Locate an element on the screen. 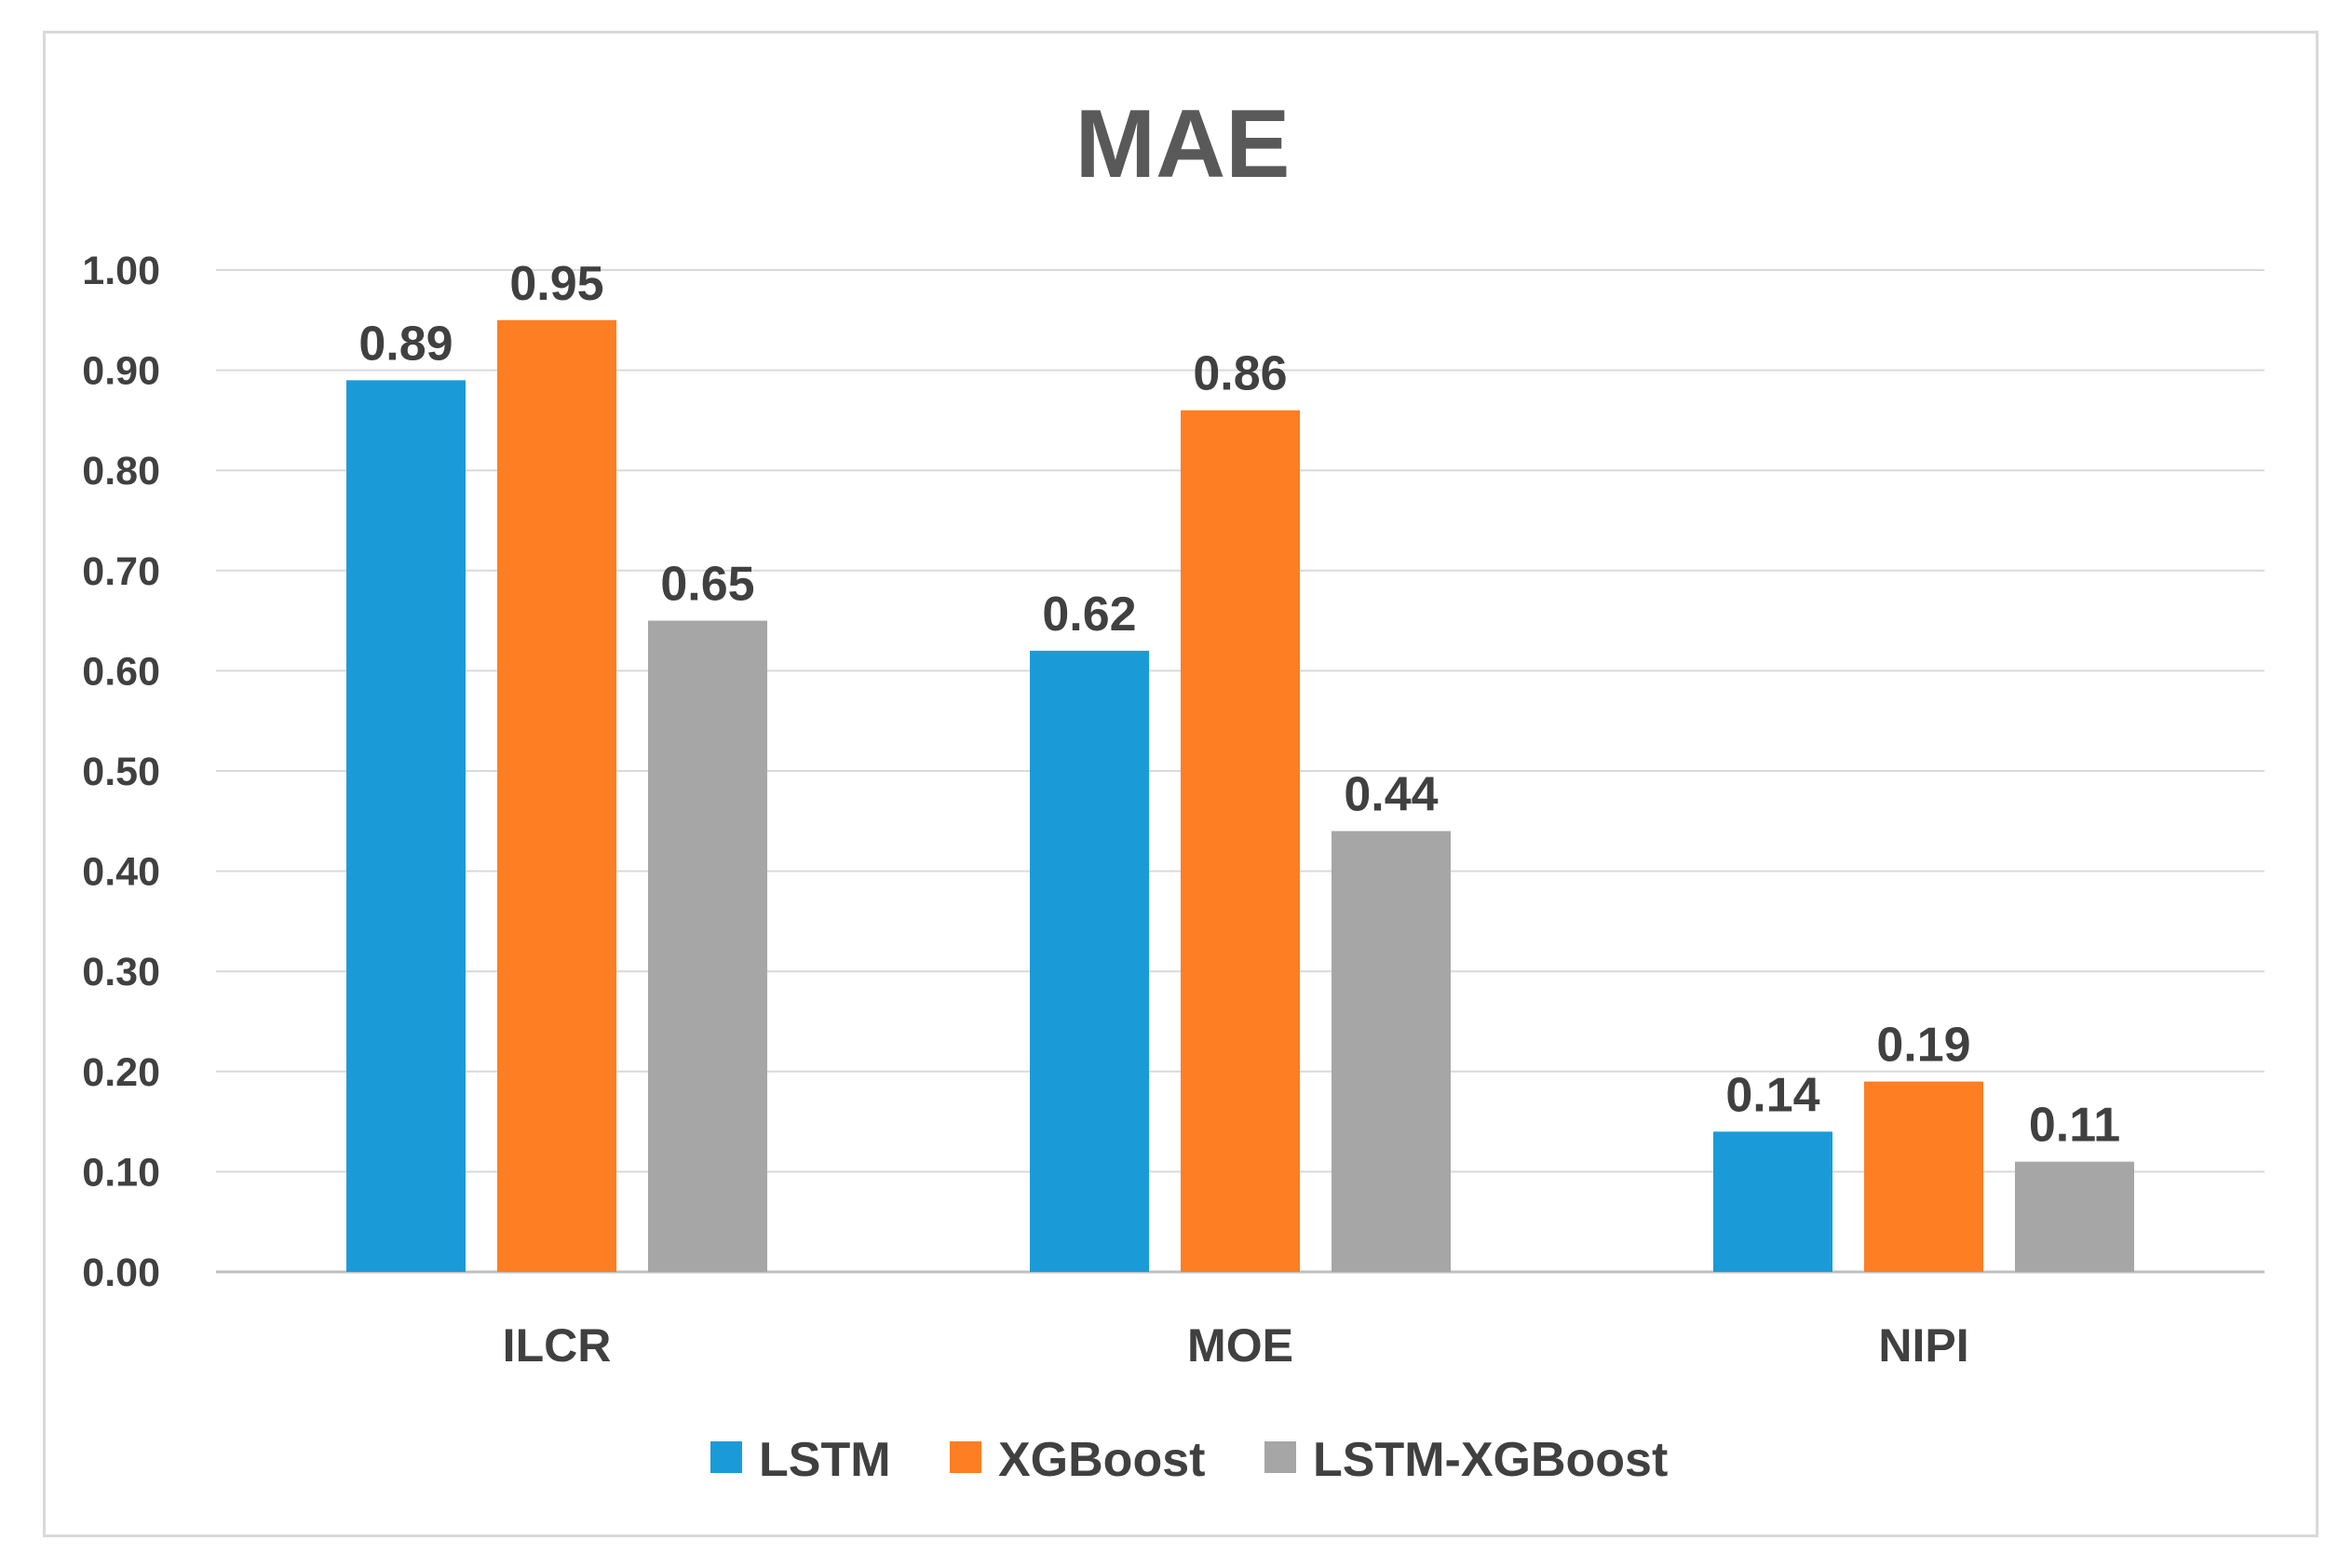  data-label: 0.65 is located at coordinates (707, 585).